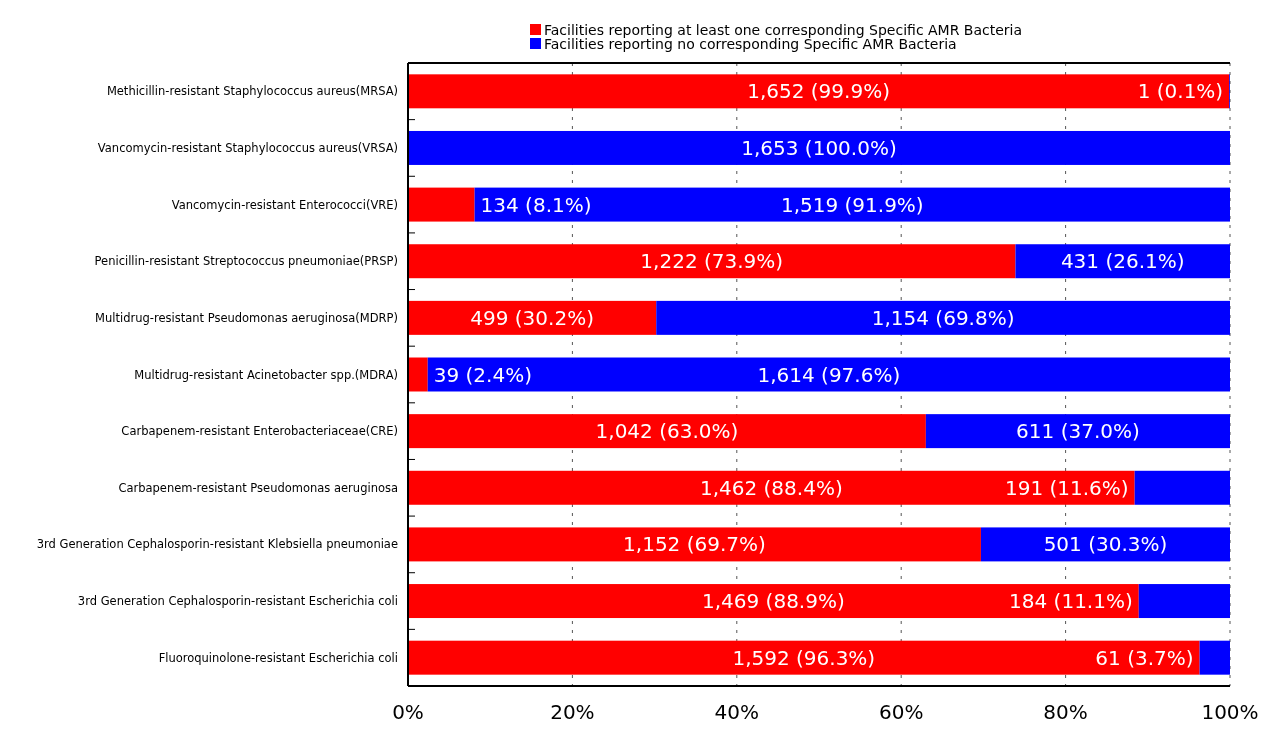 This screenshot has height=729, width=1280. What do you see at coordinates (259, 431) in the screenshot?
I see `y-tick-label: Carbapenem-resistant Enterobacteriaceae(CRE)` at bounding box center [259, 431].